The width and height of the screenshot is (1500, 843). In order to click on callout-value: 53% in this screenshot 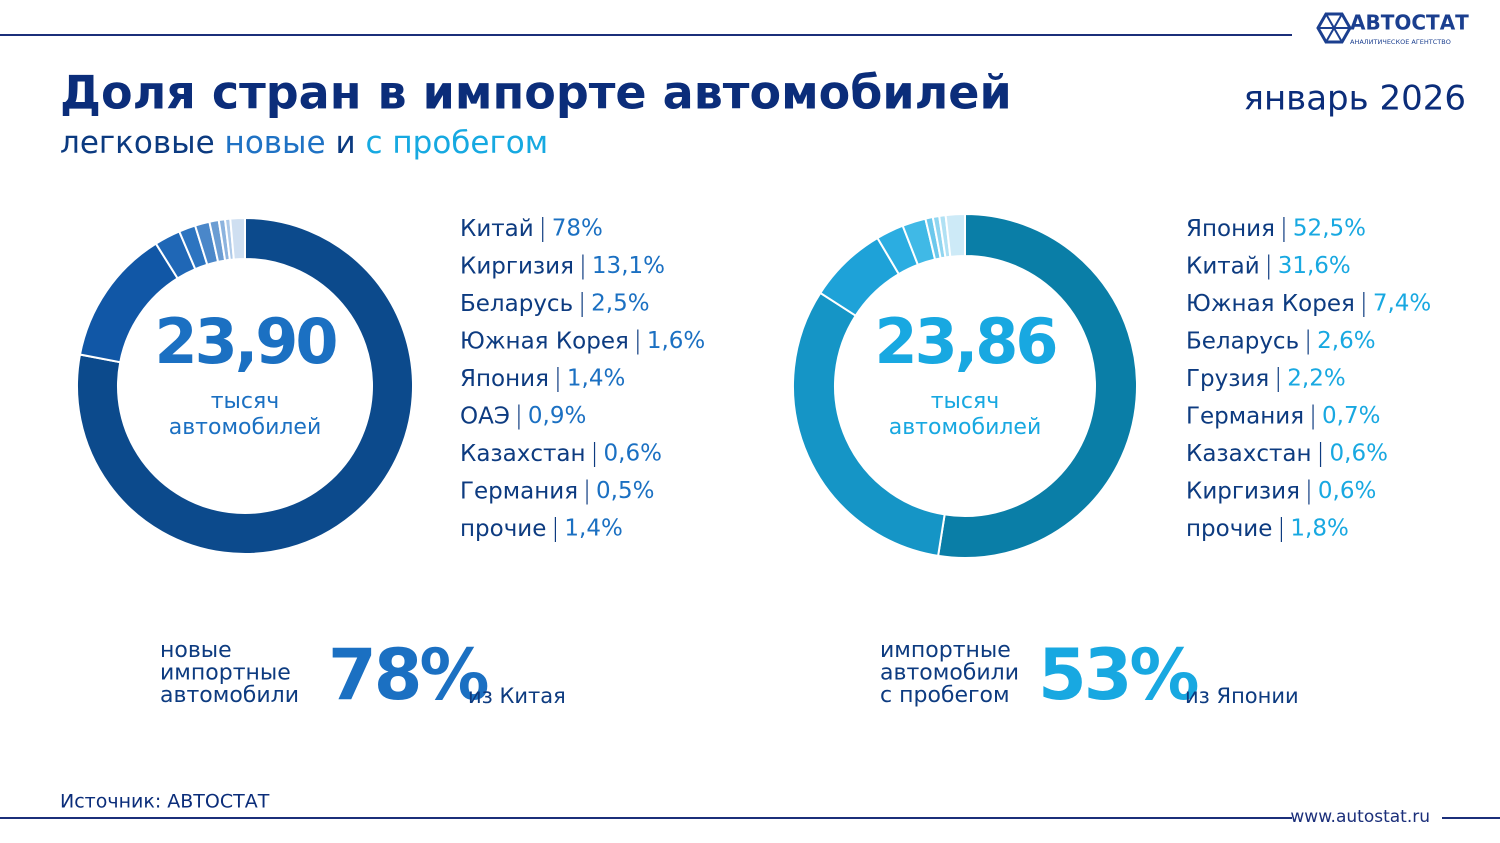, I will do `click(1117, 675)`.